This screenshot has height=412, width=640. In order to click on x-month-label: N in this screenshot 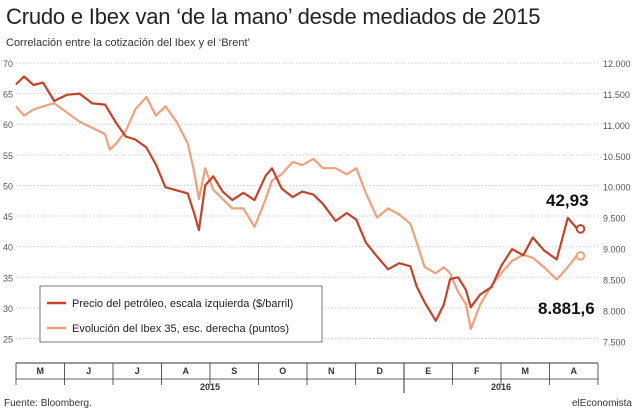, I will do `click(331, 371)`.